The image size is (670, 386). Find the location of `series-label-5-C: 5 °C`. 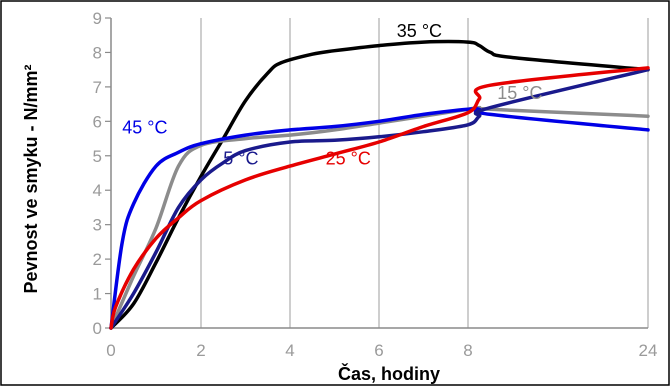

series-label-5-C: 5 °C is located at coordinates (240, 158).